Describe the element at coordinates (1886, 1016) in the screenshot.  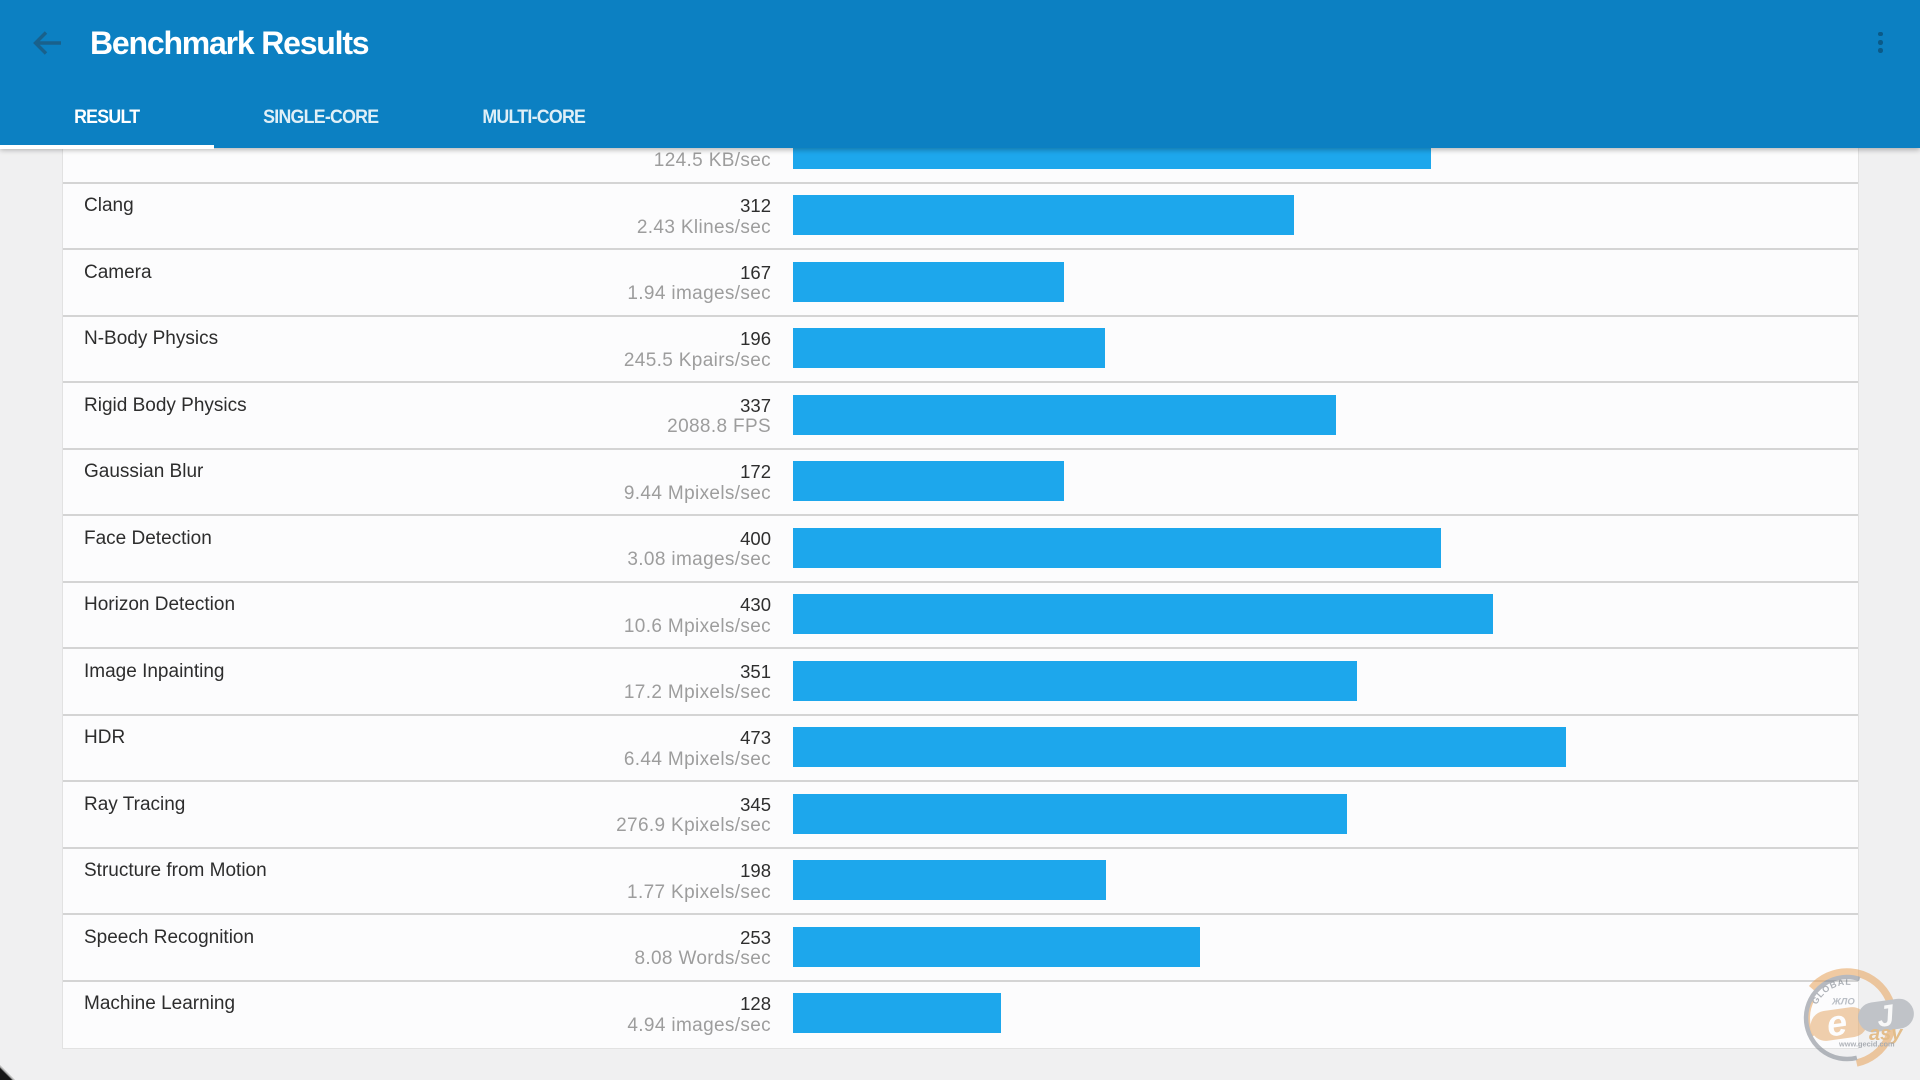
I see `svg-text: J` at that location.